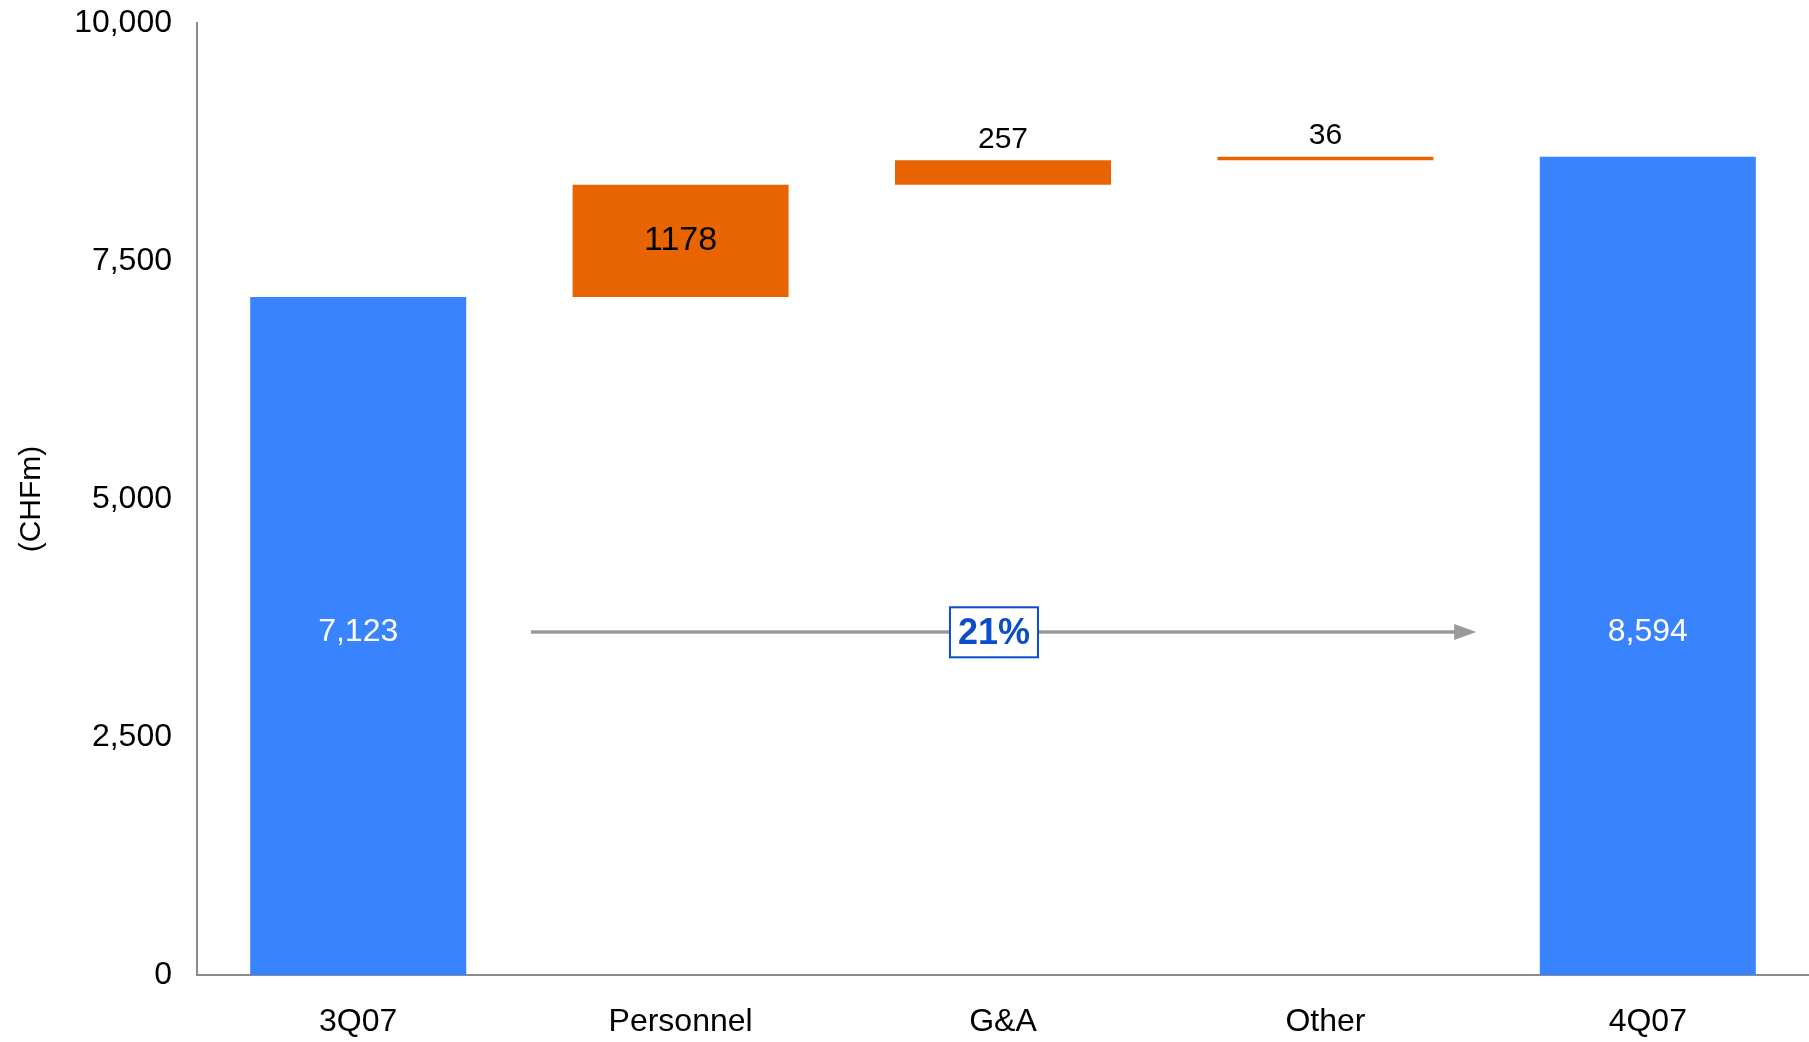 Image resolution: width=1809 pixels, height=1042 pixels. I want to click on y-tick-label: 0, so click(163, 972).